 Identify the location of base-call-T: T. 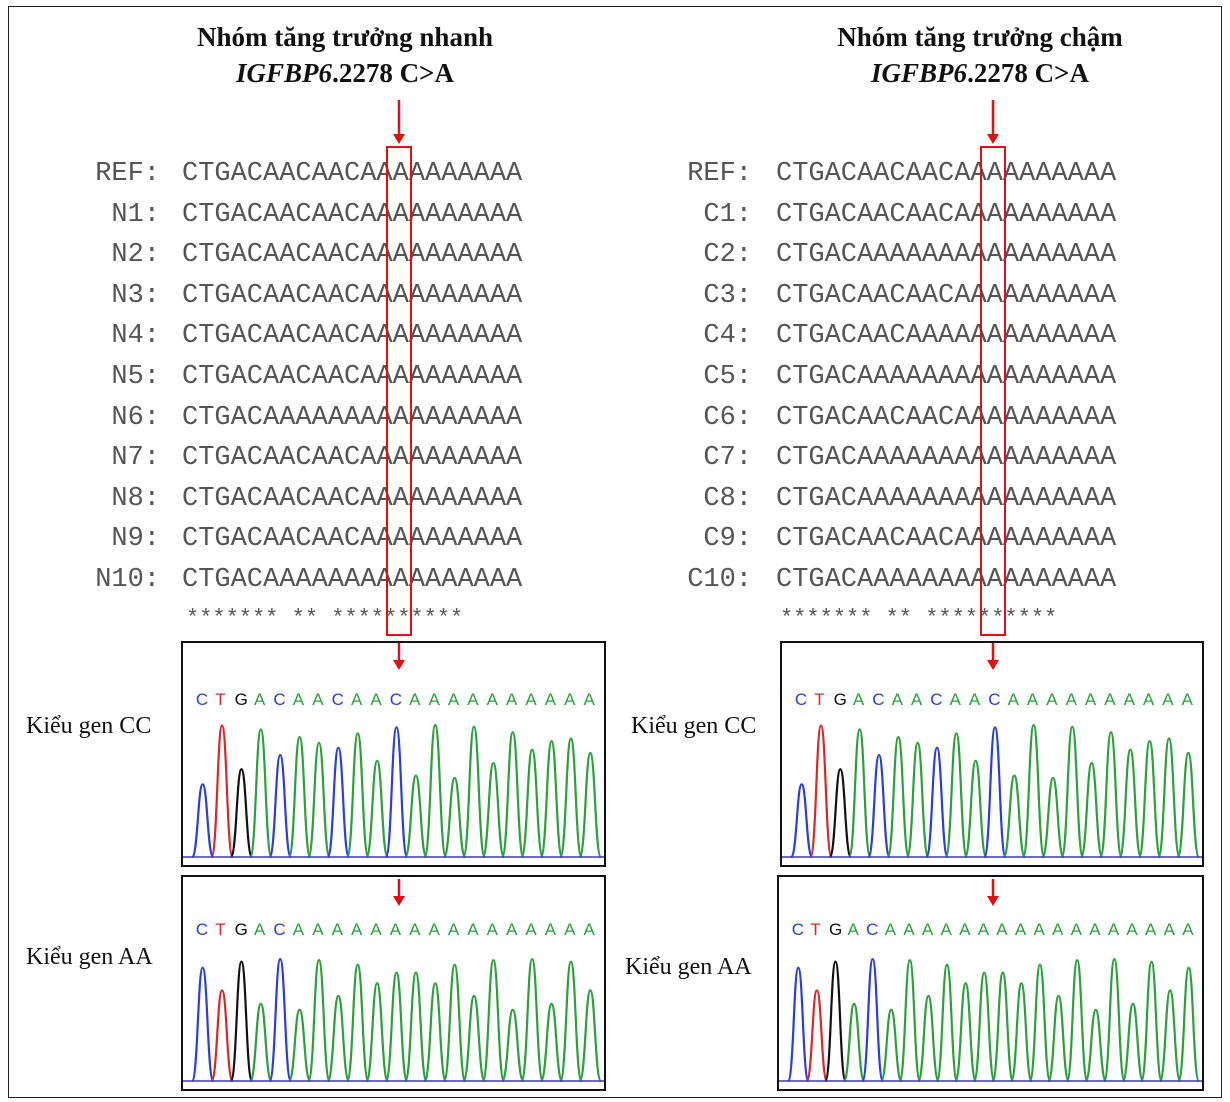
(815, 929).